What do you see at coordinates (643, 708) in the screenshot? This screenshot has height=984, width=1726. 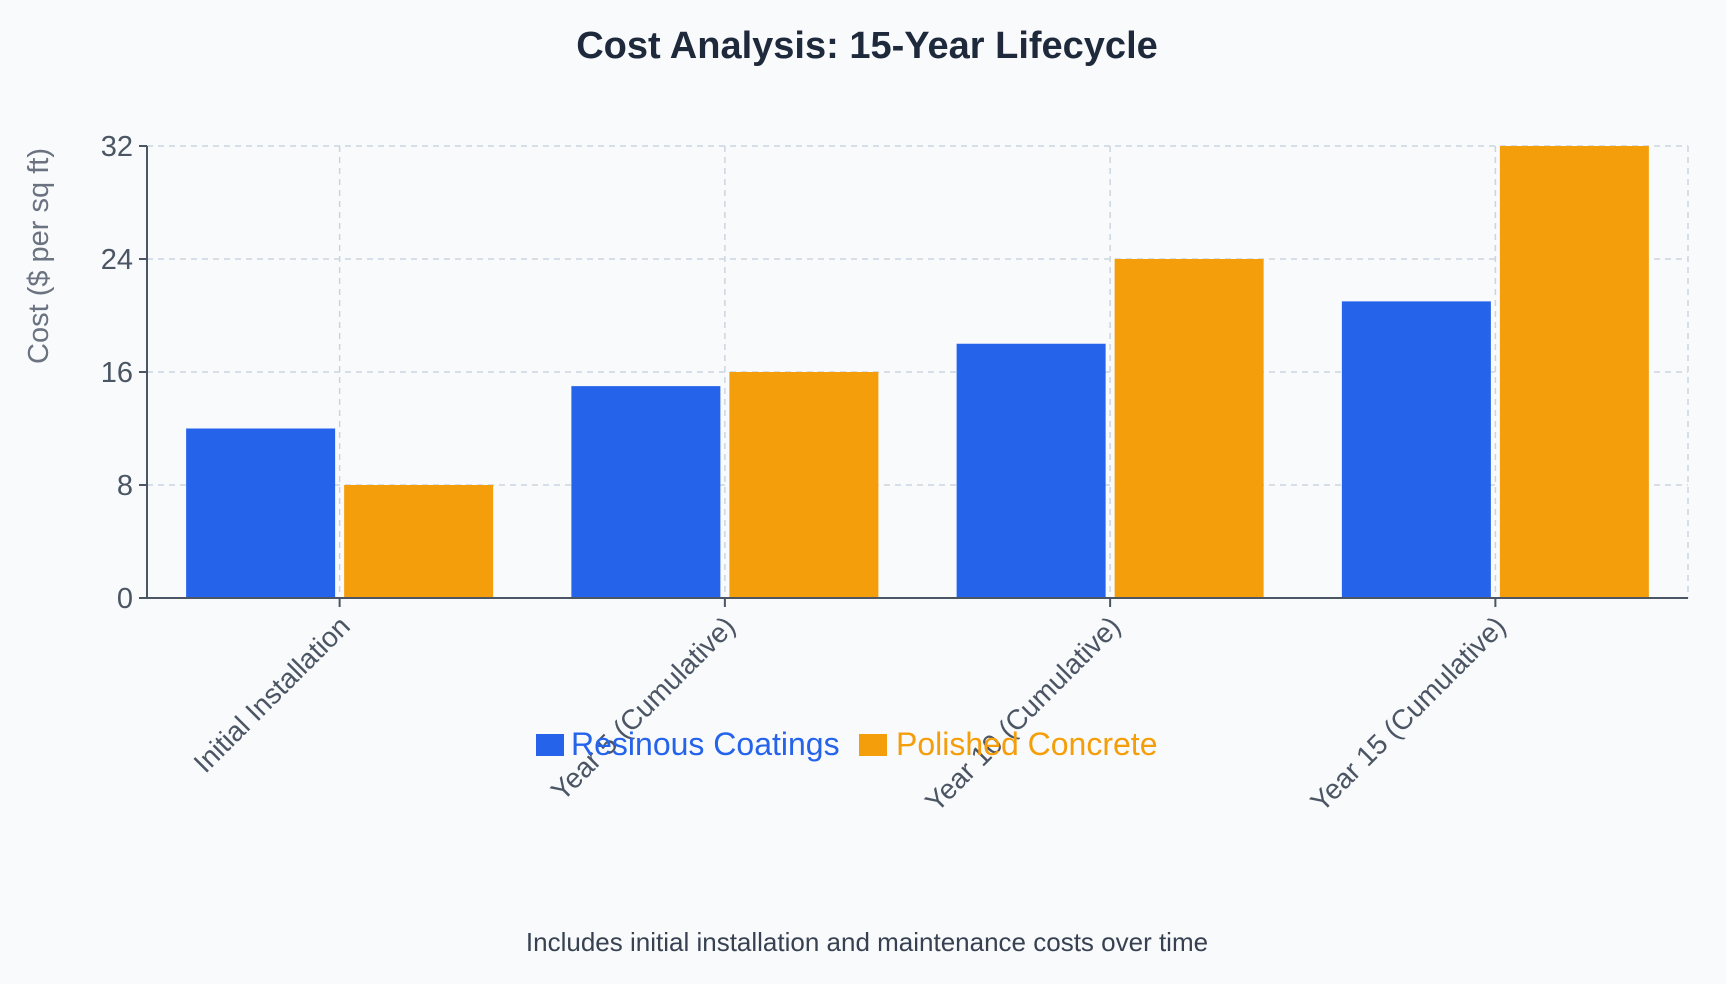 I see `x-category-label: Year 5 (Cumulative)` at bounding box center [643, 708].